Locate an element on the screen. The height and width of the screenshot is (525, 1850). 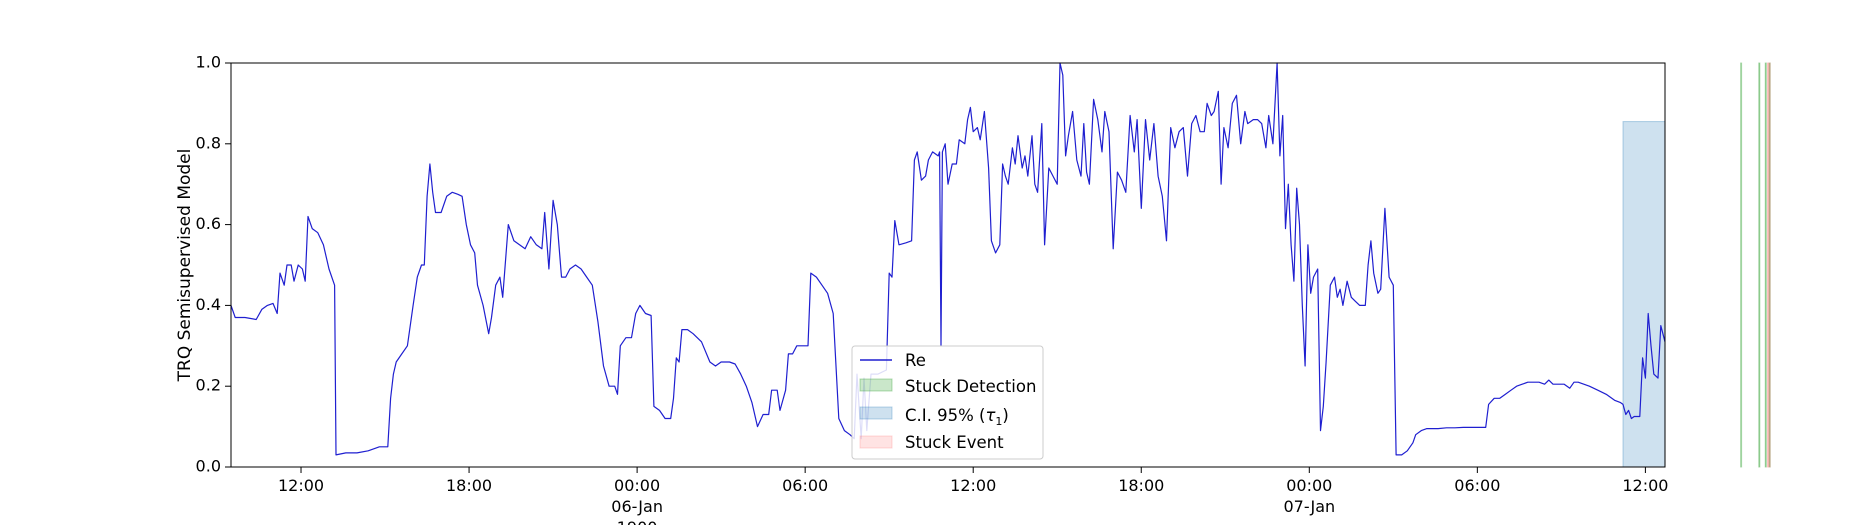
y-tick-label: 0.8 is located at coordinates (208, 142).